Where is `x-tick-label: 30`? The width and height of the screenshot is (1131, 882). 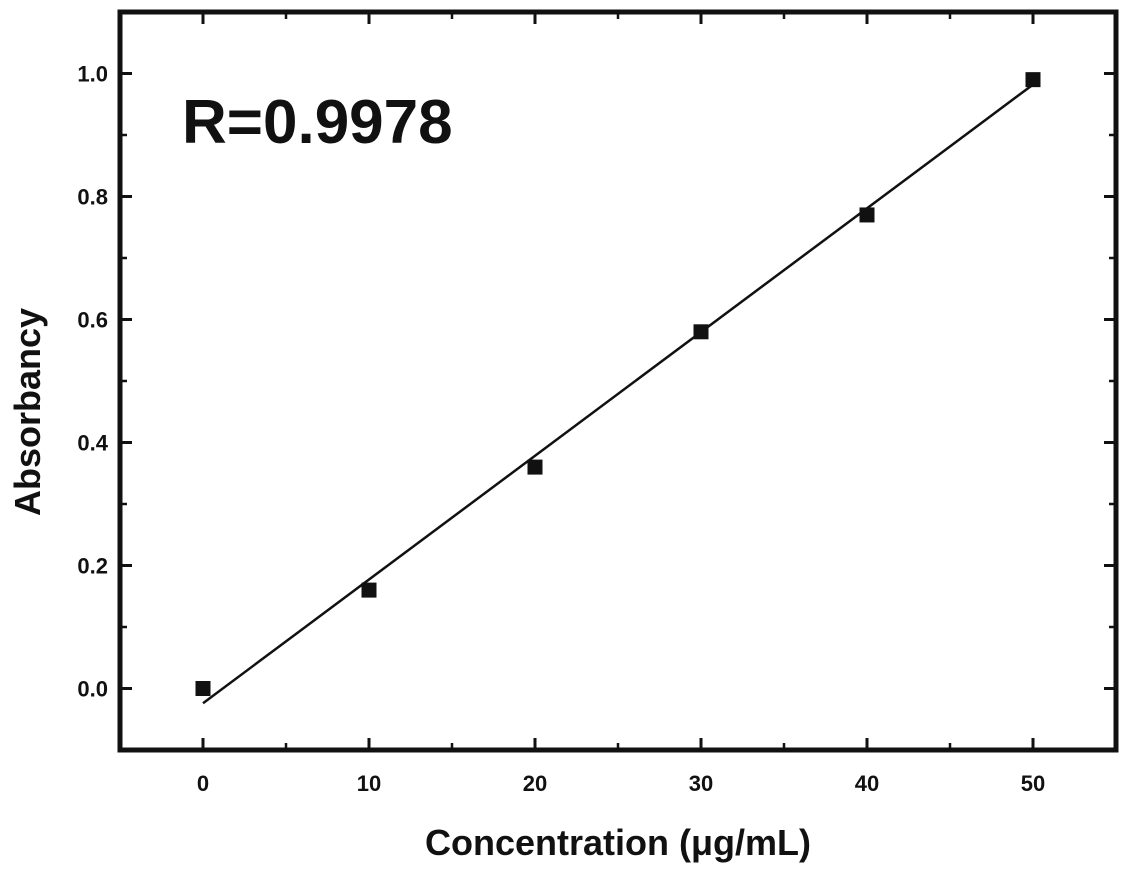 x-tick-label: 30 is located at coordinates (701, 783).